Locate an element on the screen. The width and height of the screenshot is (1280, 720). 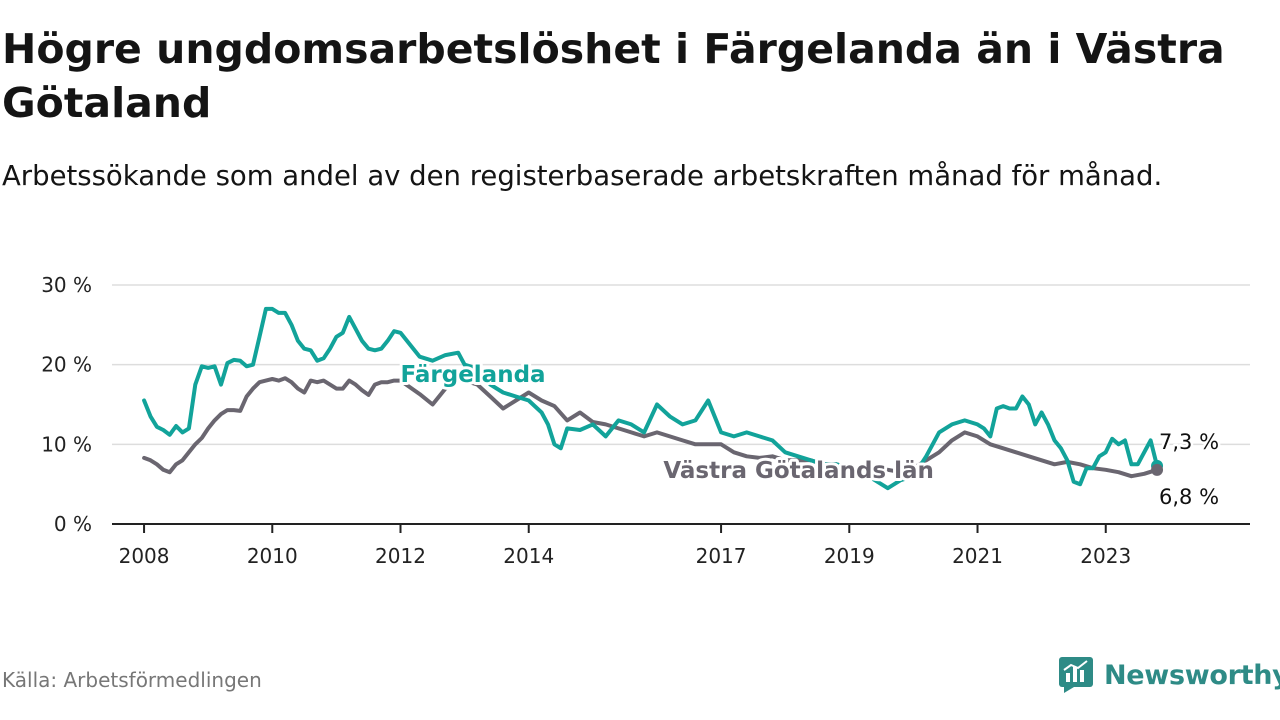
y-tick-label: 30 % is located at coordinates (66, 285).